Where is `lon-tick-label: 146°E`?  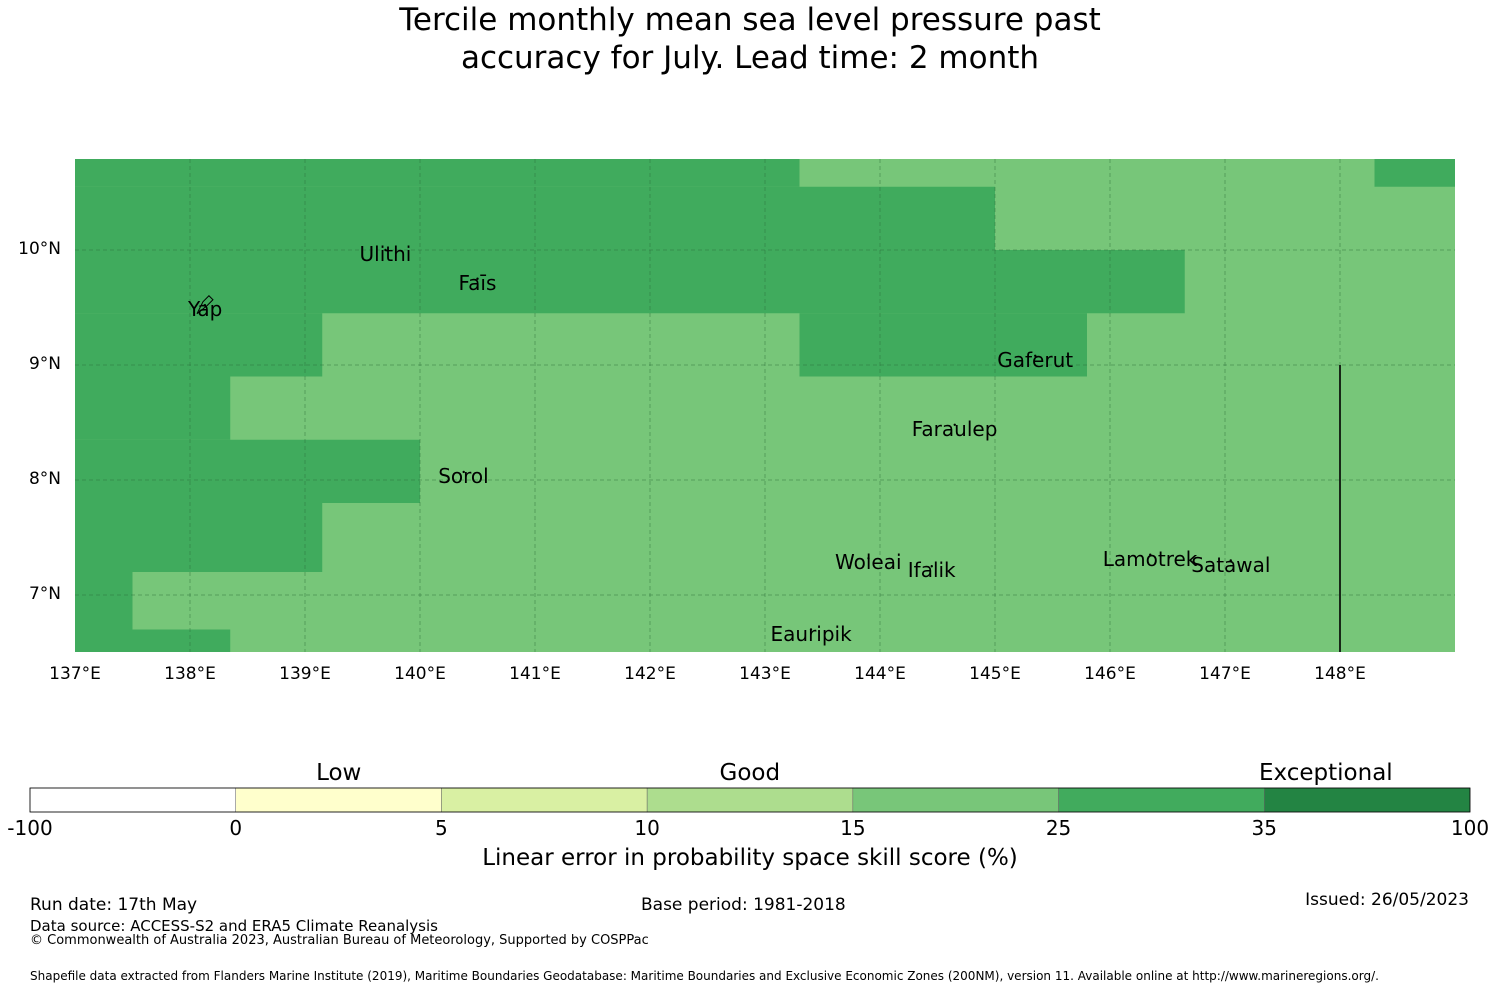 lon-tick-label: 146°E is located at coordinates (1110, 674).